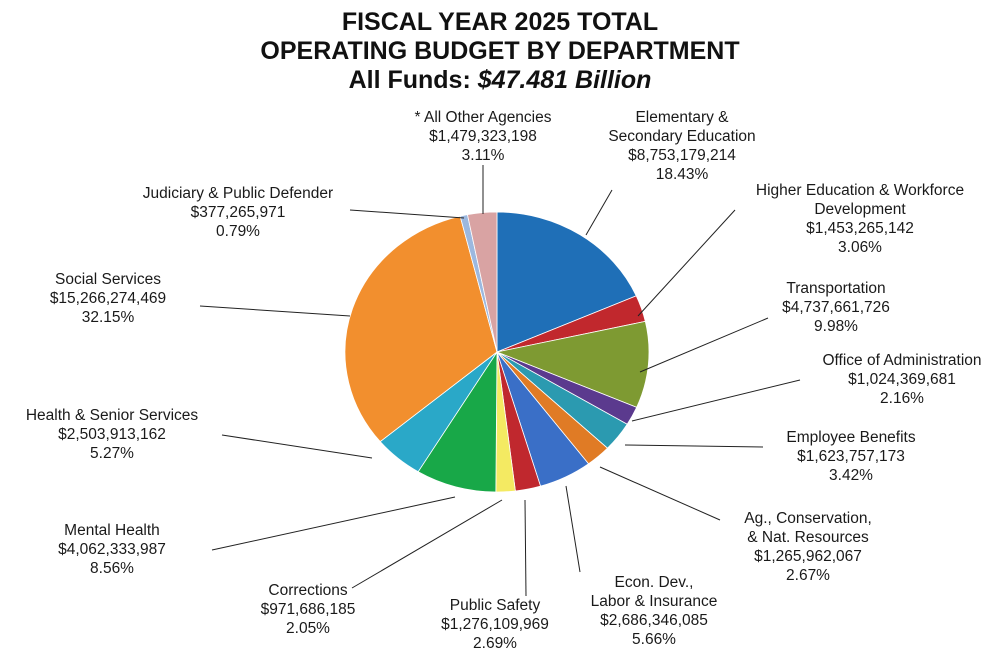 This screenshot has width=1000, height=657. I want to click on slice-label-6-line-1: Labor & Insurance, so click(654, 601).